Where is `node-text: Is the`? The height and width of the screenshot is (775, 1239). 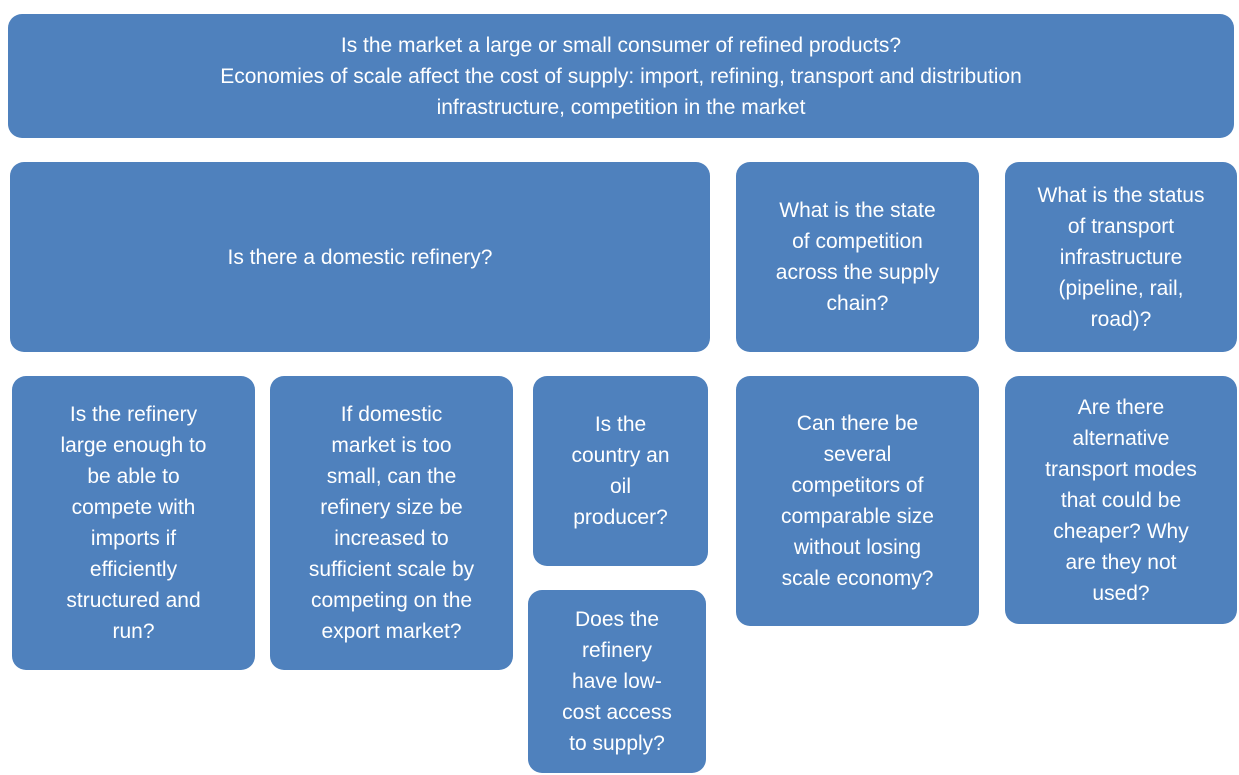
node-text: Is the is located at coordinates (620, 424).